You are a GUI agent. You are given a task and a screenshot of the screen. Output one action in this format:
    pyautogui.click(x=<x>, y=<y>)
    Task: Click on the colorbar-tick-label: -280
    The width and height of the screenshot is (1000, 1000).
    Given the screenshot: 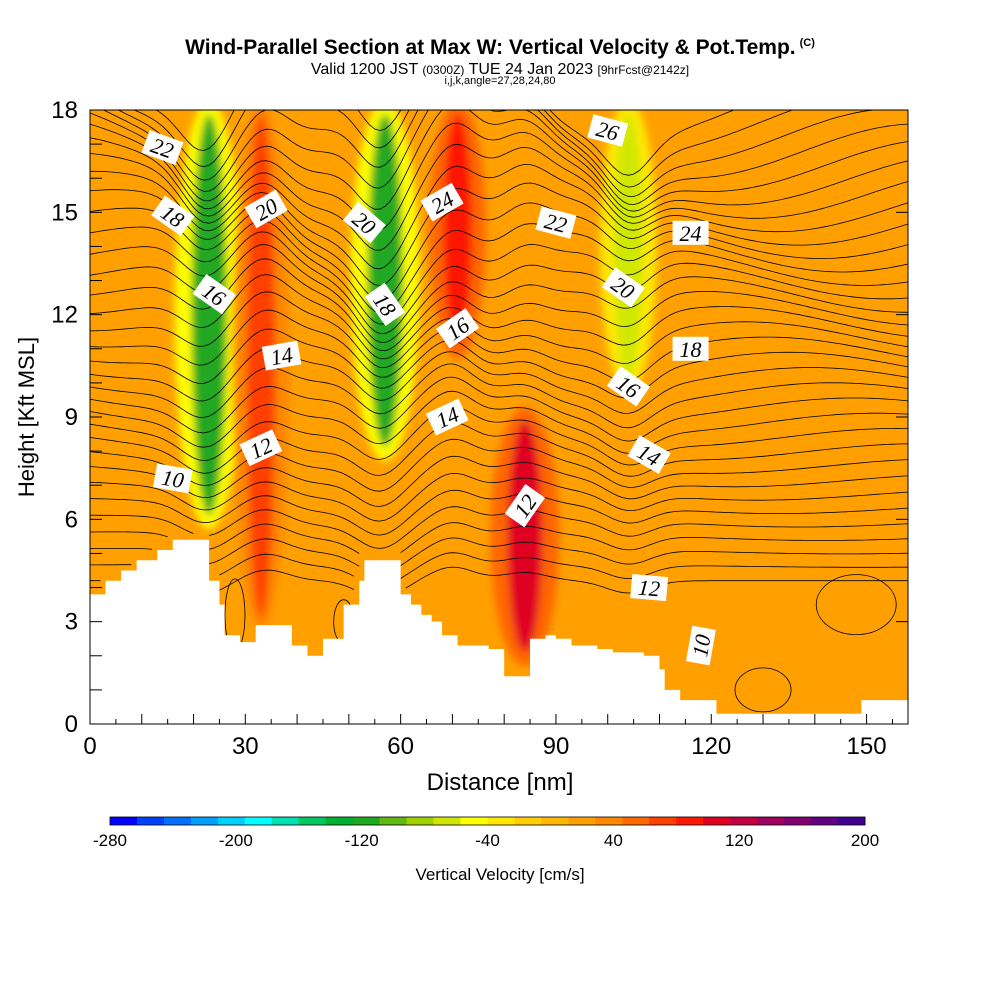 What is the action you would take?
    pyautogui.click(x=110, y=840)
    